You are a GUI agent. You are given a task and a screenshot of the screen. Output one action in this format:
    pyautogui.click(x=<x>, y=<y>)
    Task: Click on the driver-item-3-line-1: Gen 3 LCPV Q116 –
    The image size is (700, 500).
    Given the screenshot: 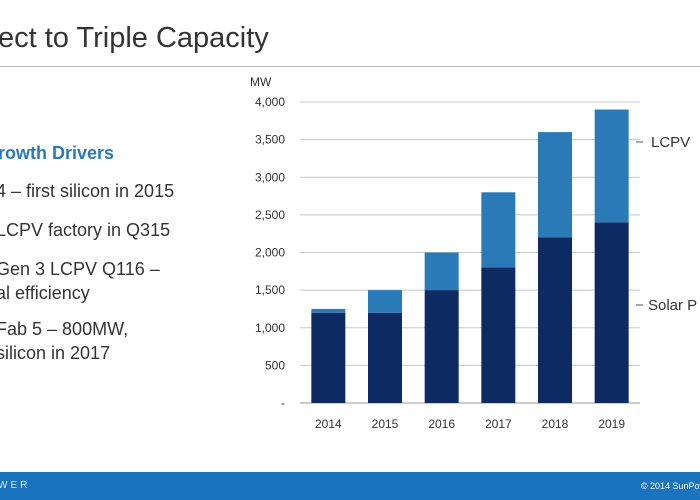 What is the action you would take?
    pyautogui.click(x=80, y=269)
    